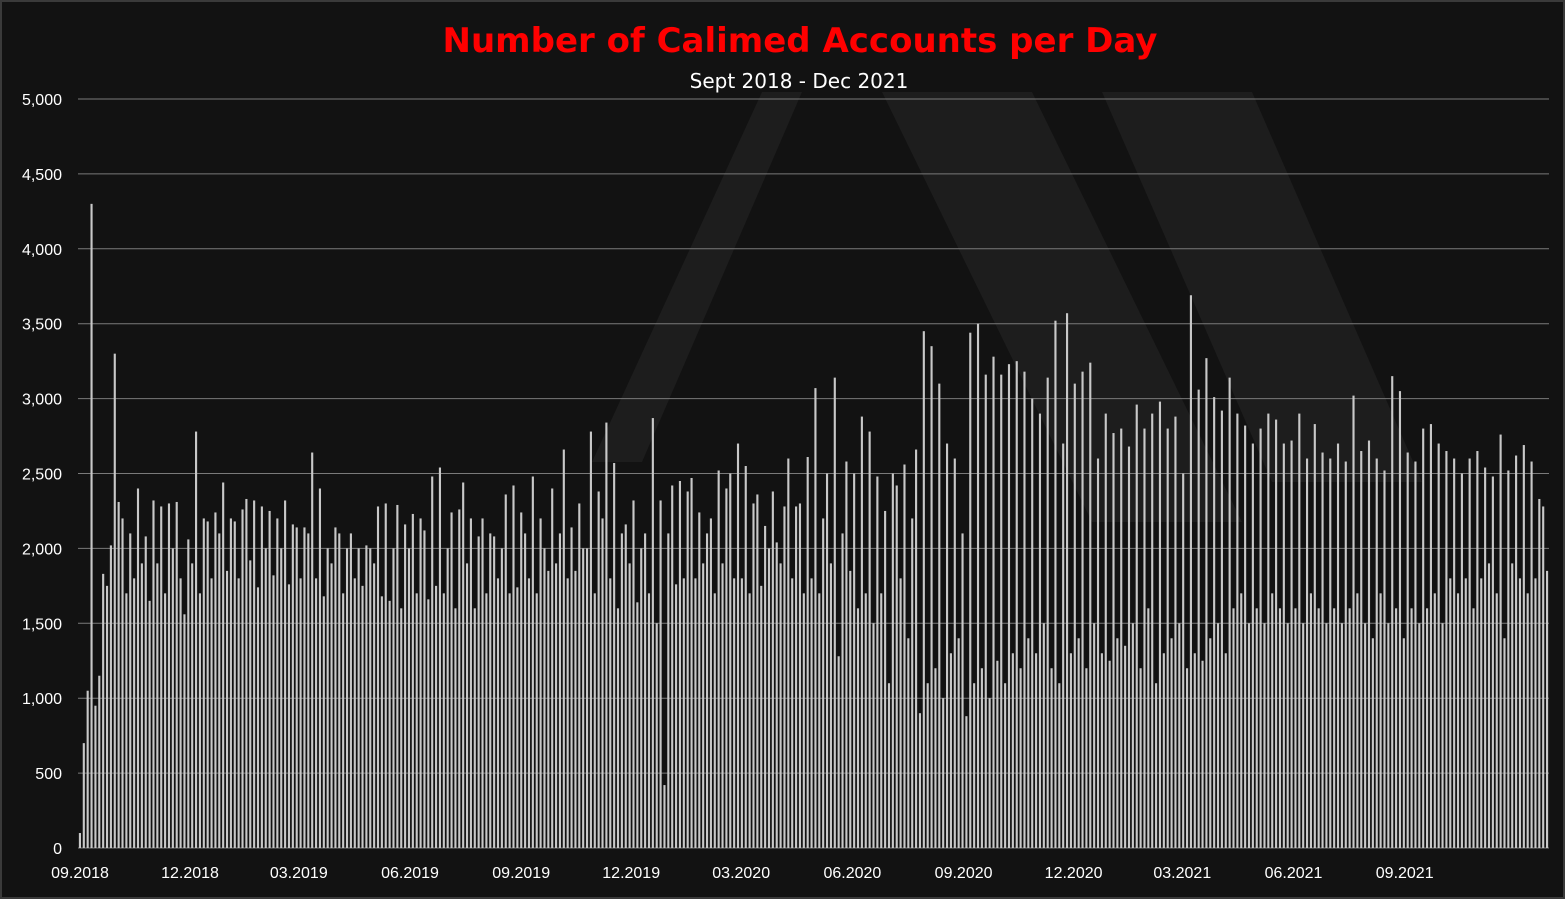  I want to click on x-tick-label: 03.2019, so click(299, 873).